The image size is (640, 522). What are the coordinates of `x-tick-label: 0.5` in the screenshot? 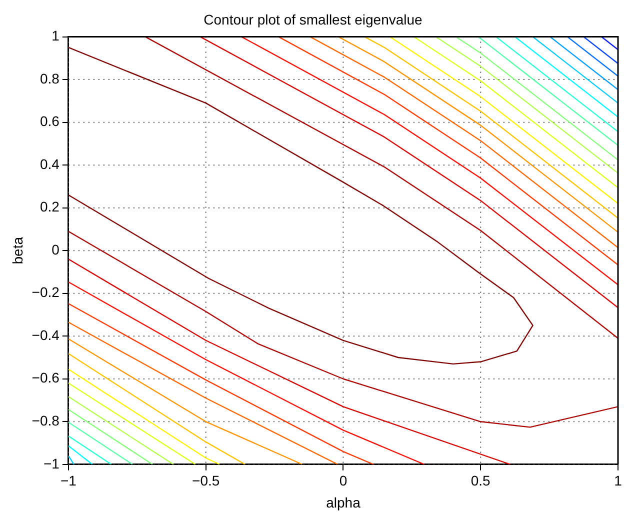 It's located at (480, 480).